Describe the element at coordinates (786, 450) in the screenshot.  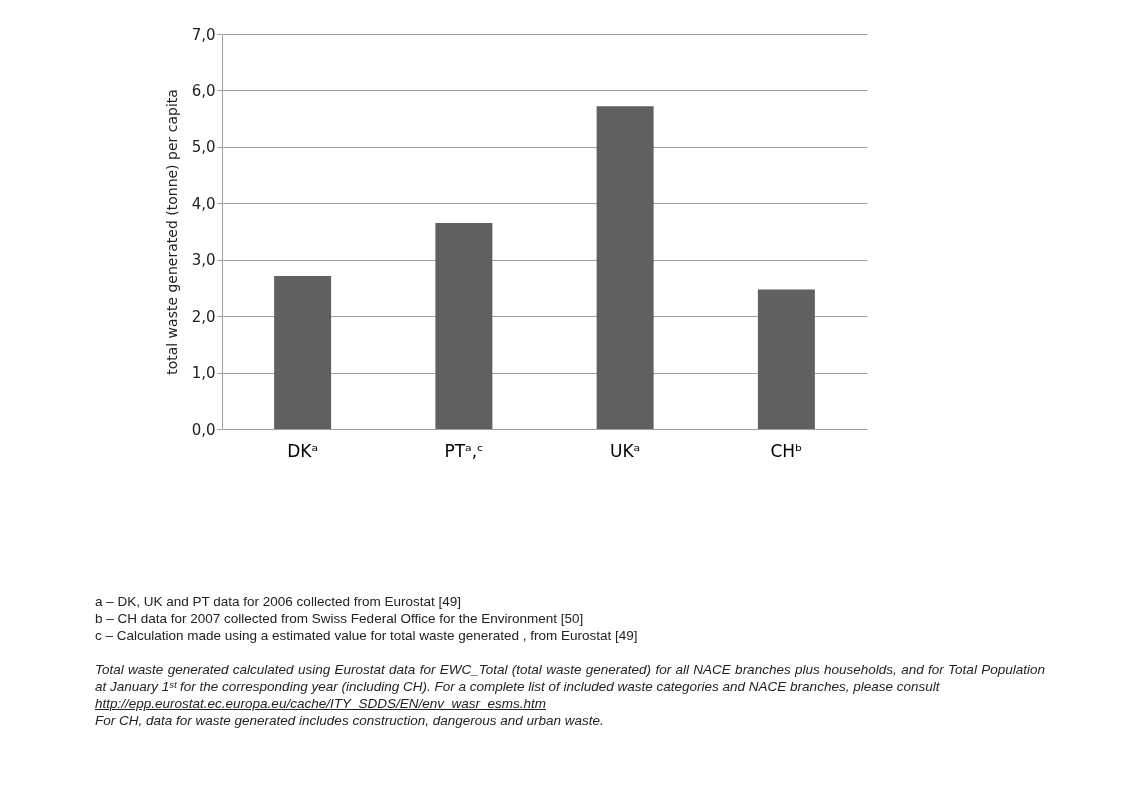
I see `x-tick-label: CHᵇ` at that location.